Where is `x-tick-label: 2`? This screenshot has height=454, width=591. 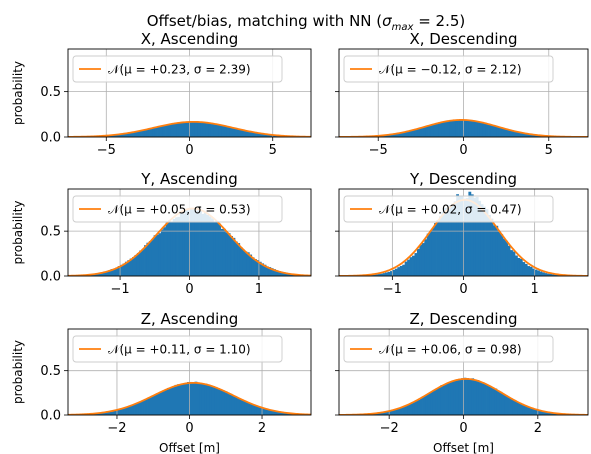 x-tick-label: 2 is located at coordinates (538, 428).